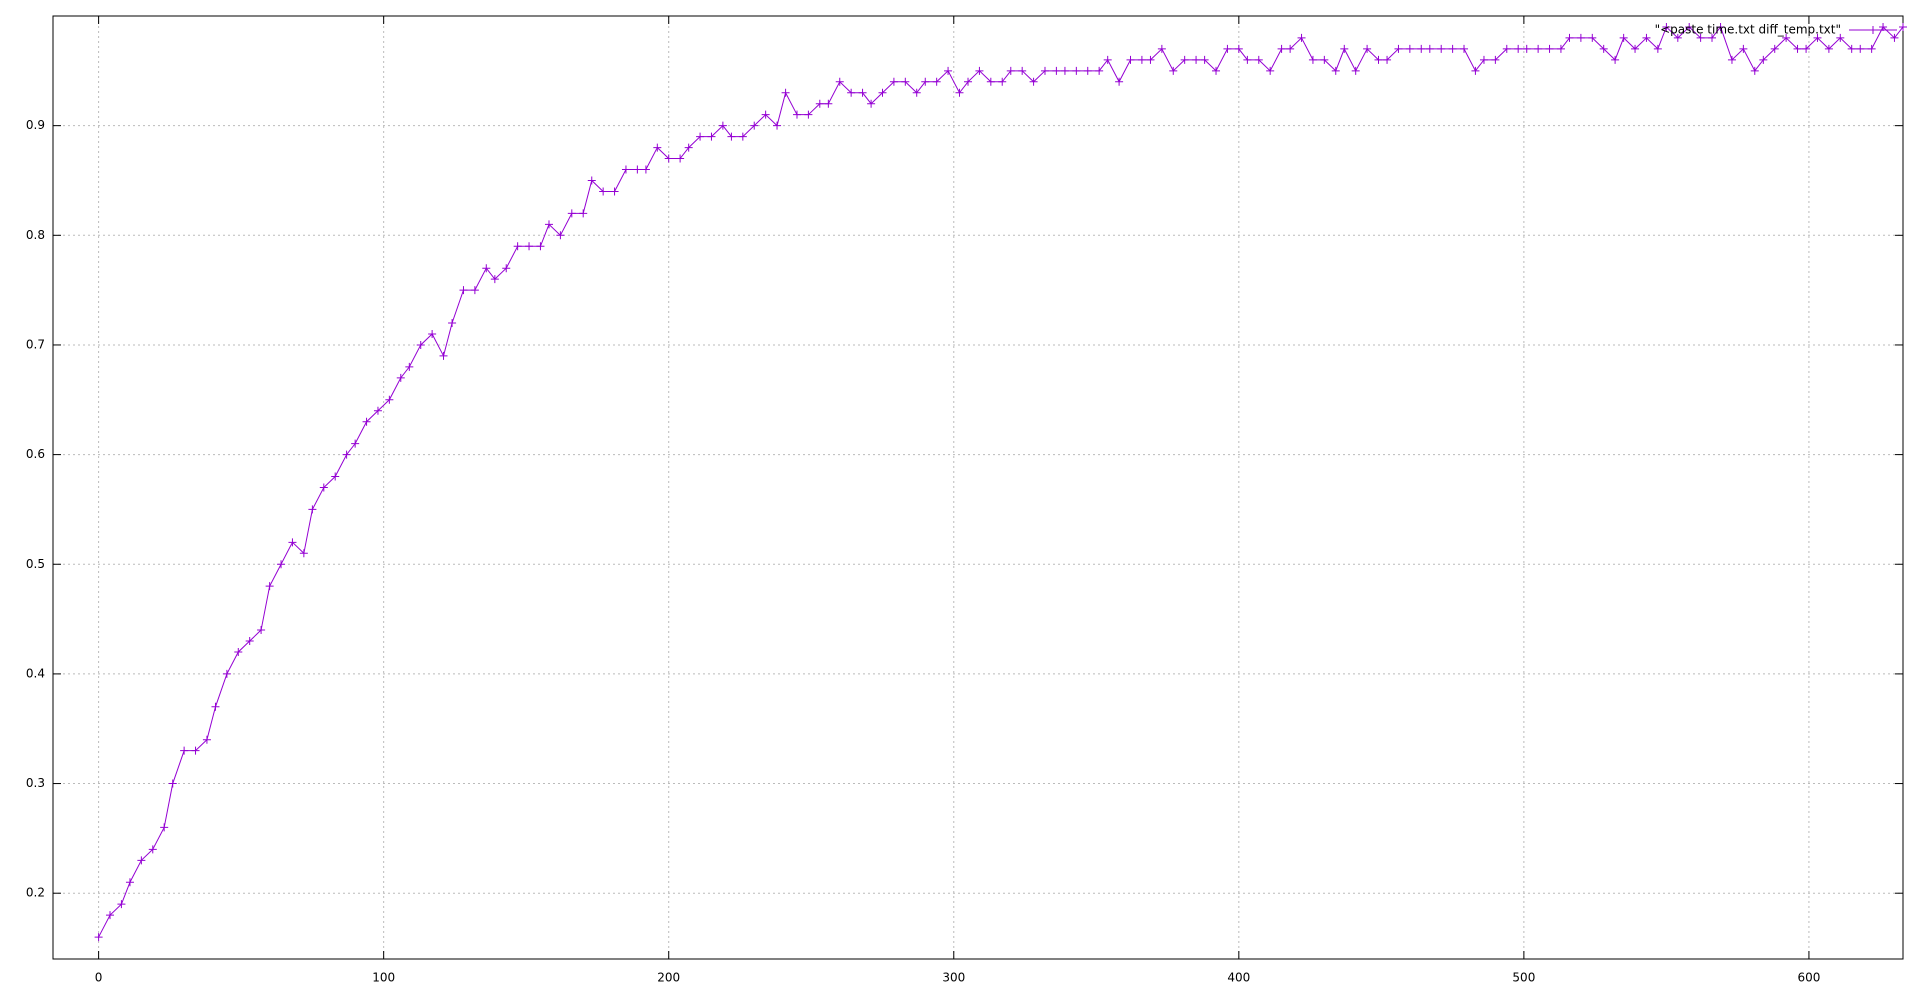 The image size is (1920, 986). Describe the element at coordinates (35, 125) in the screenshot. I see `y-tick-label: 0.9` at that location.